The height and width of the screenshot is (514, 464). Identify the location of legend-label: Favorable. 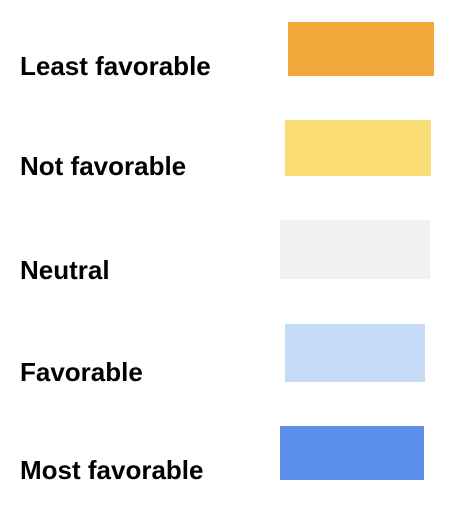
(81, 372).